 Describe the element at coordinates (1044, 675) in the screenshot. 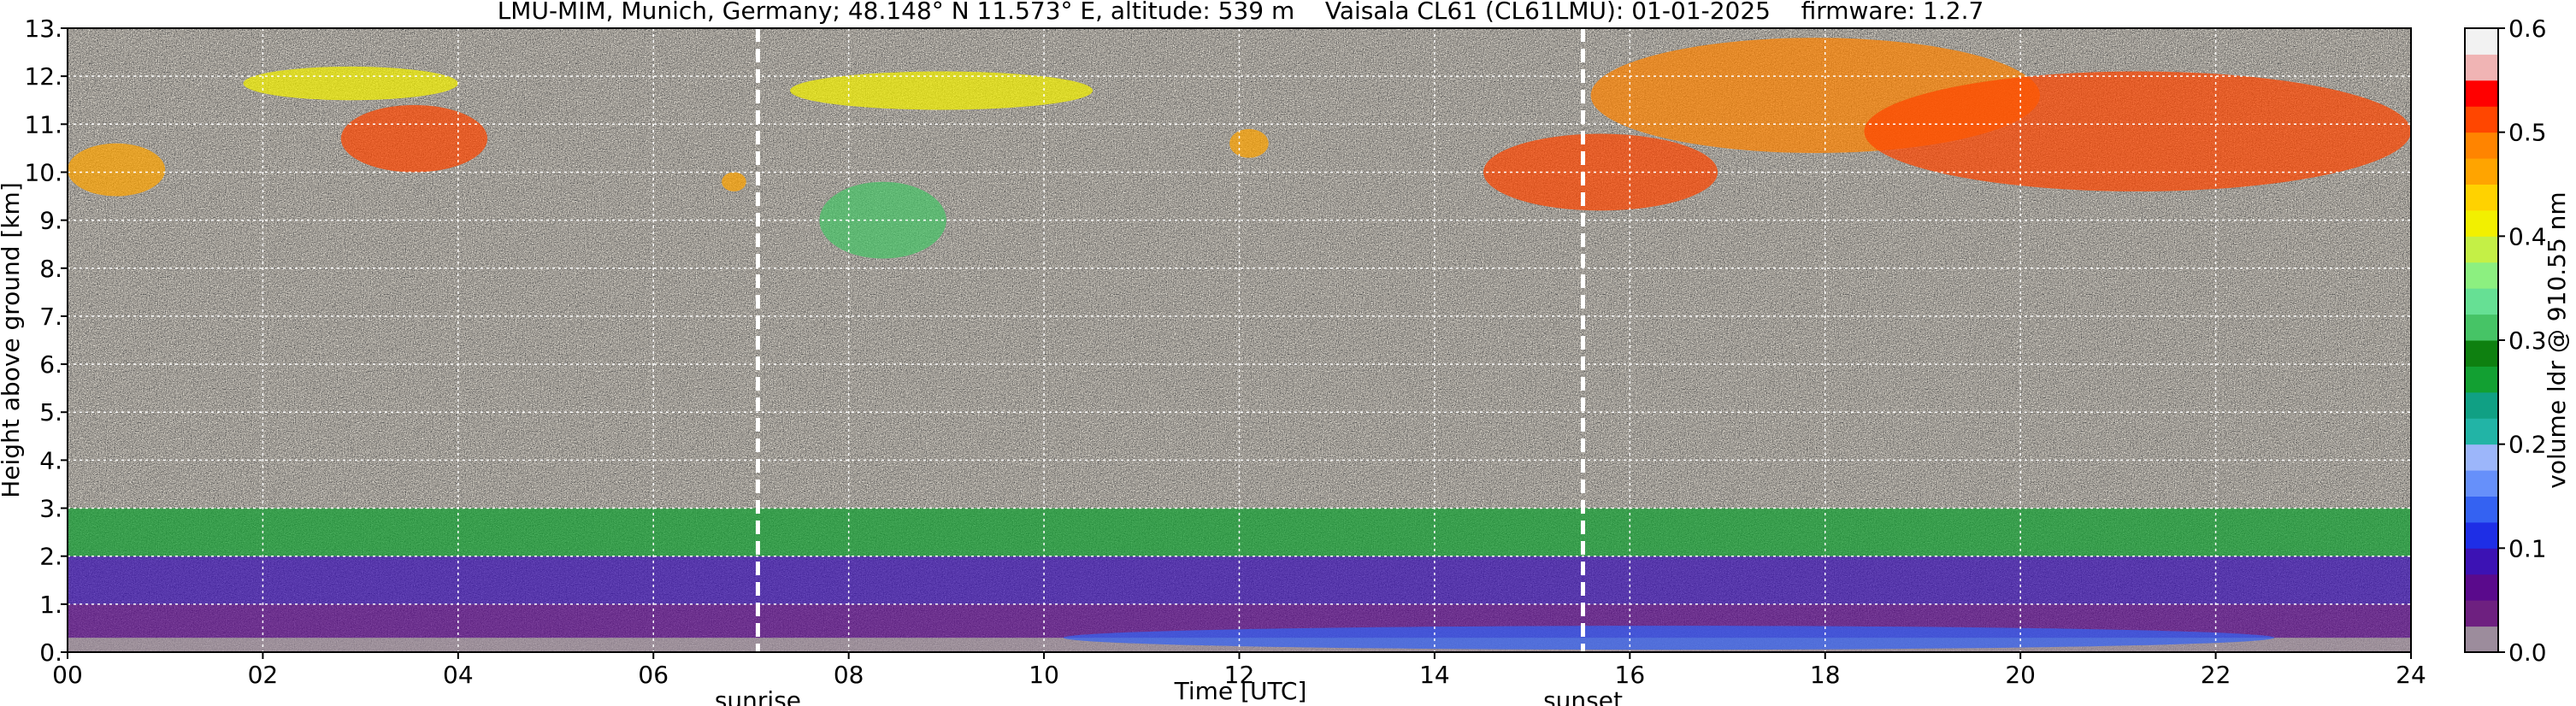

I see `x-tick-label: 10` at that location.